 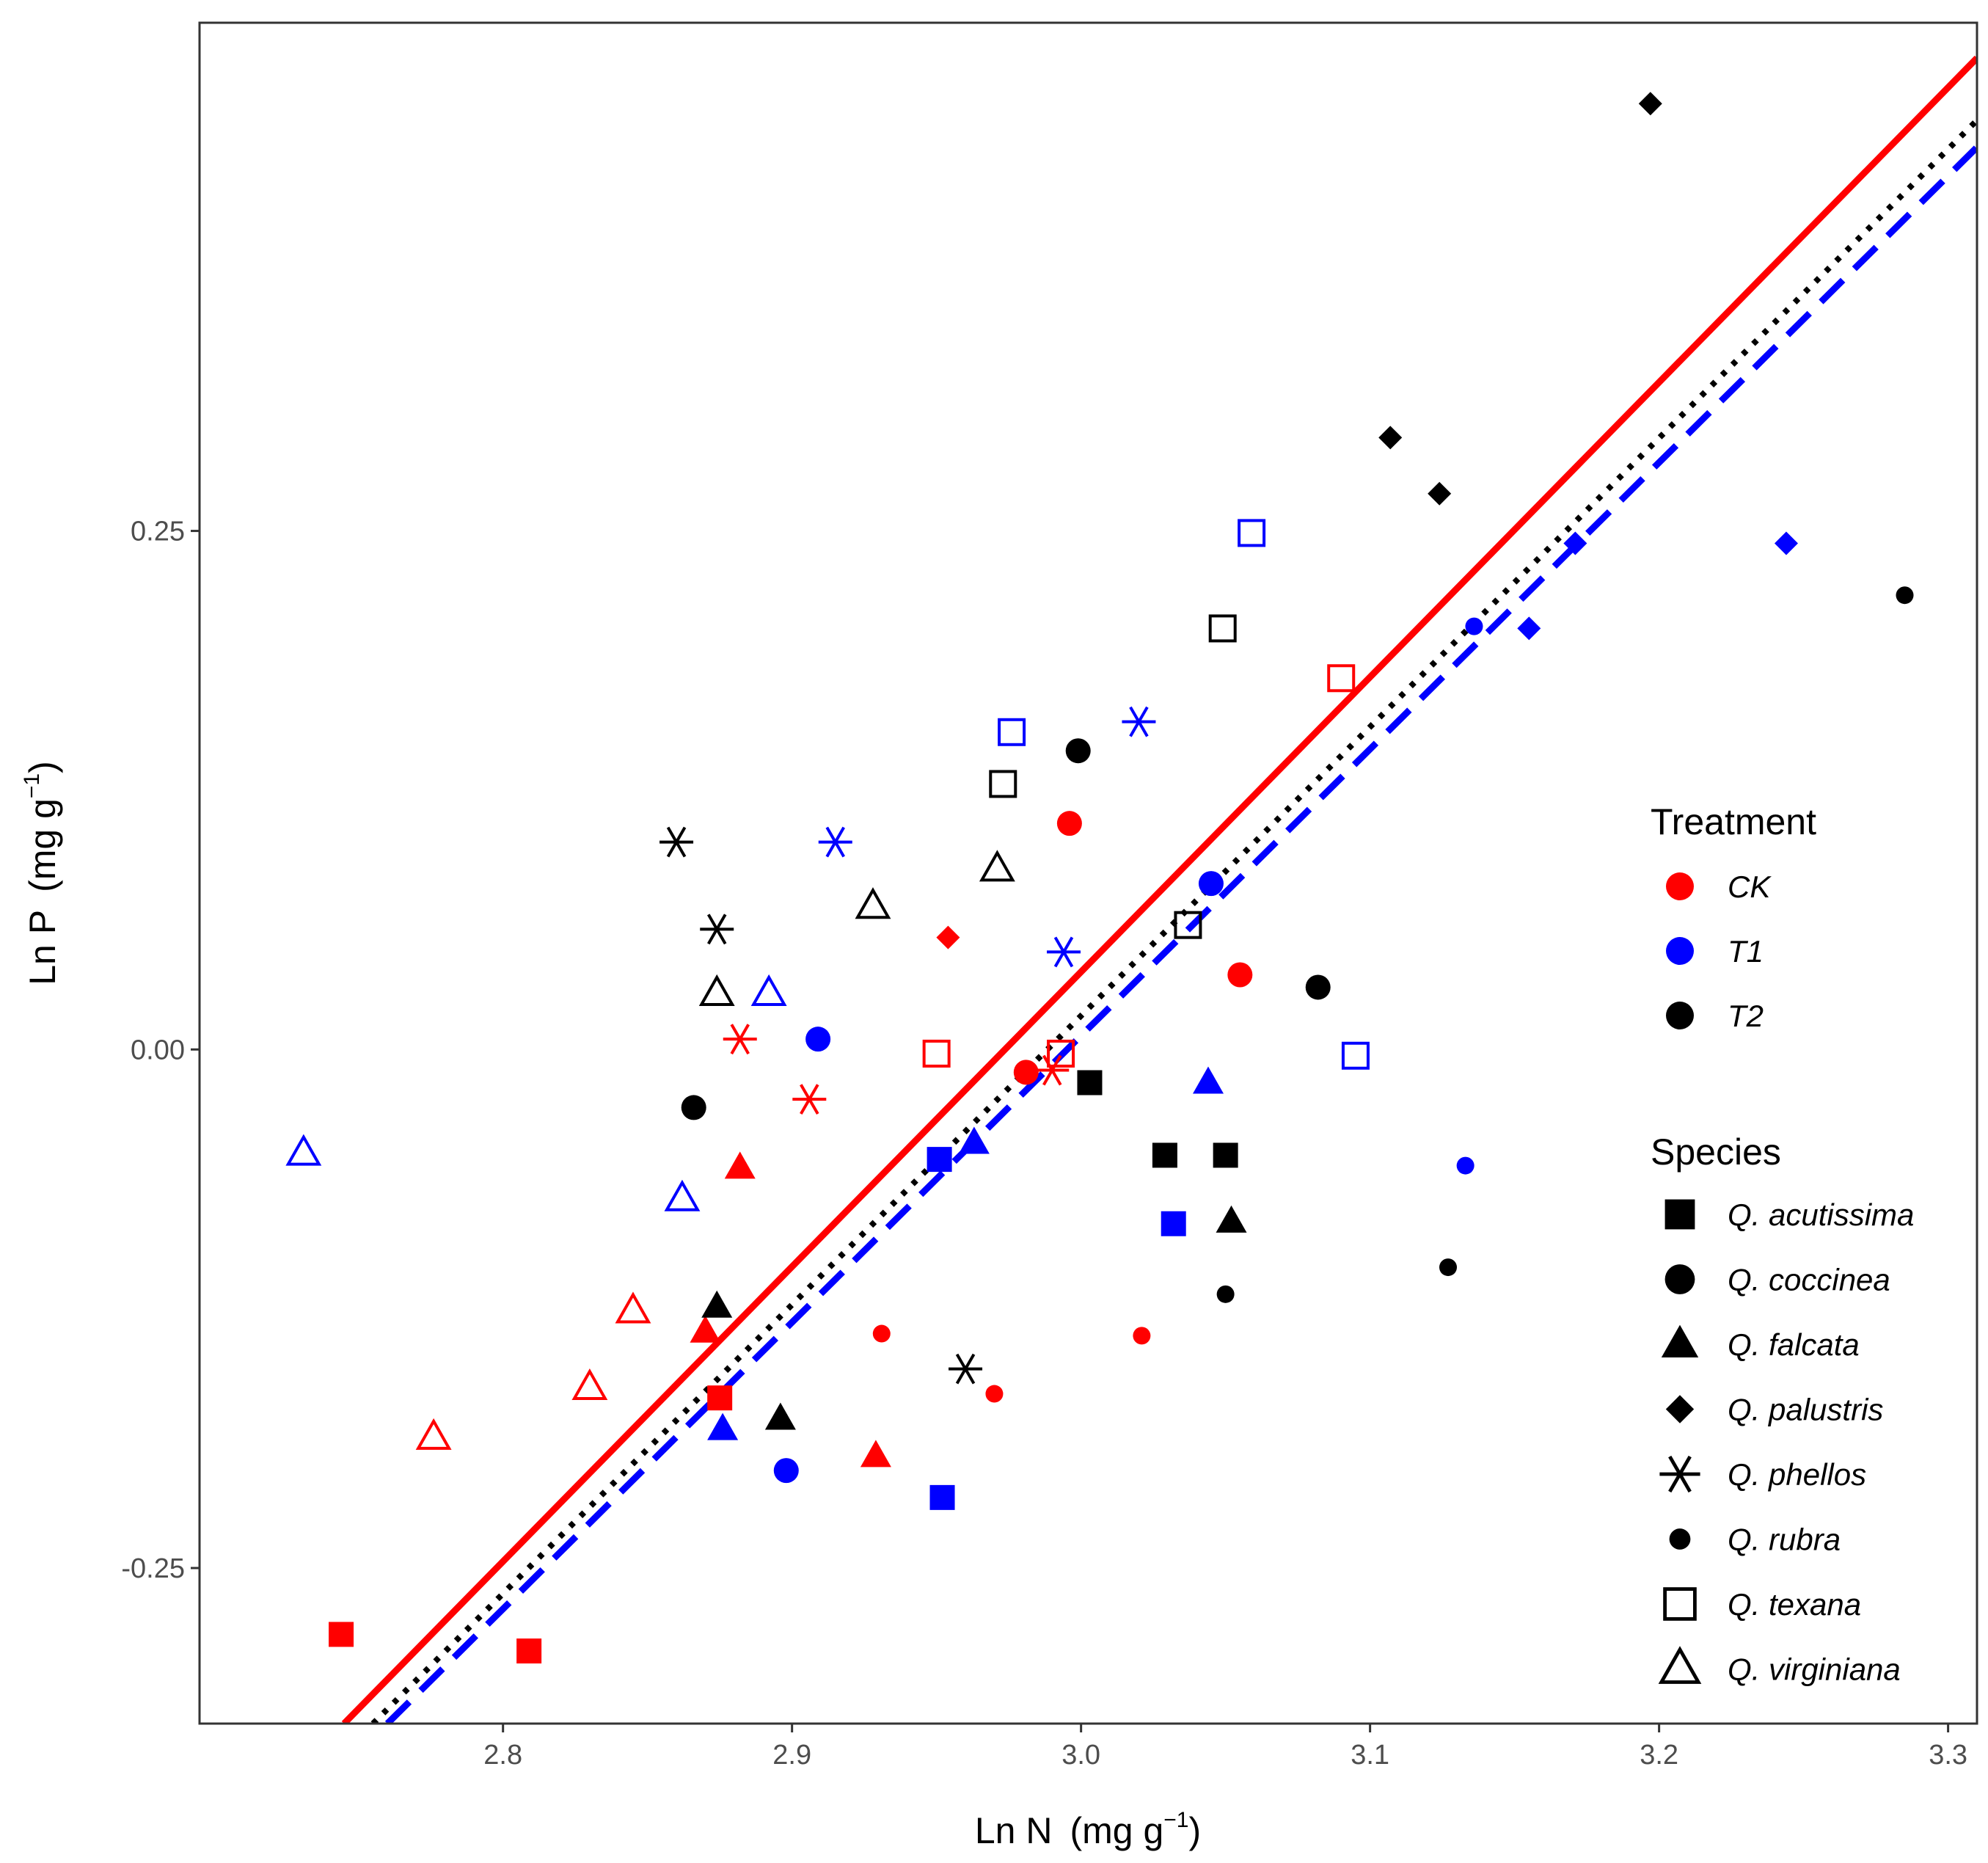 I want to click on y-axis-title-close: ), so click(x=42, y=767).